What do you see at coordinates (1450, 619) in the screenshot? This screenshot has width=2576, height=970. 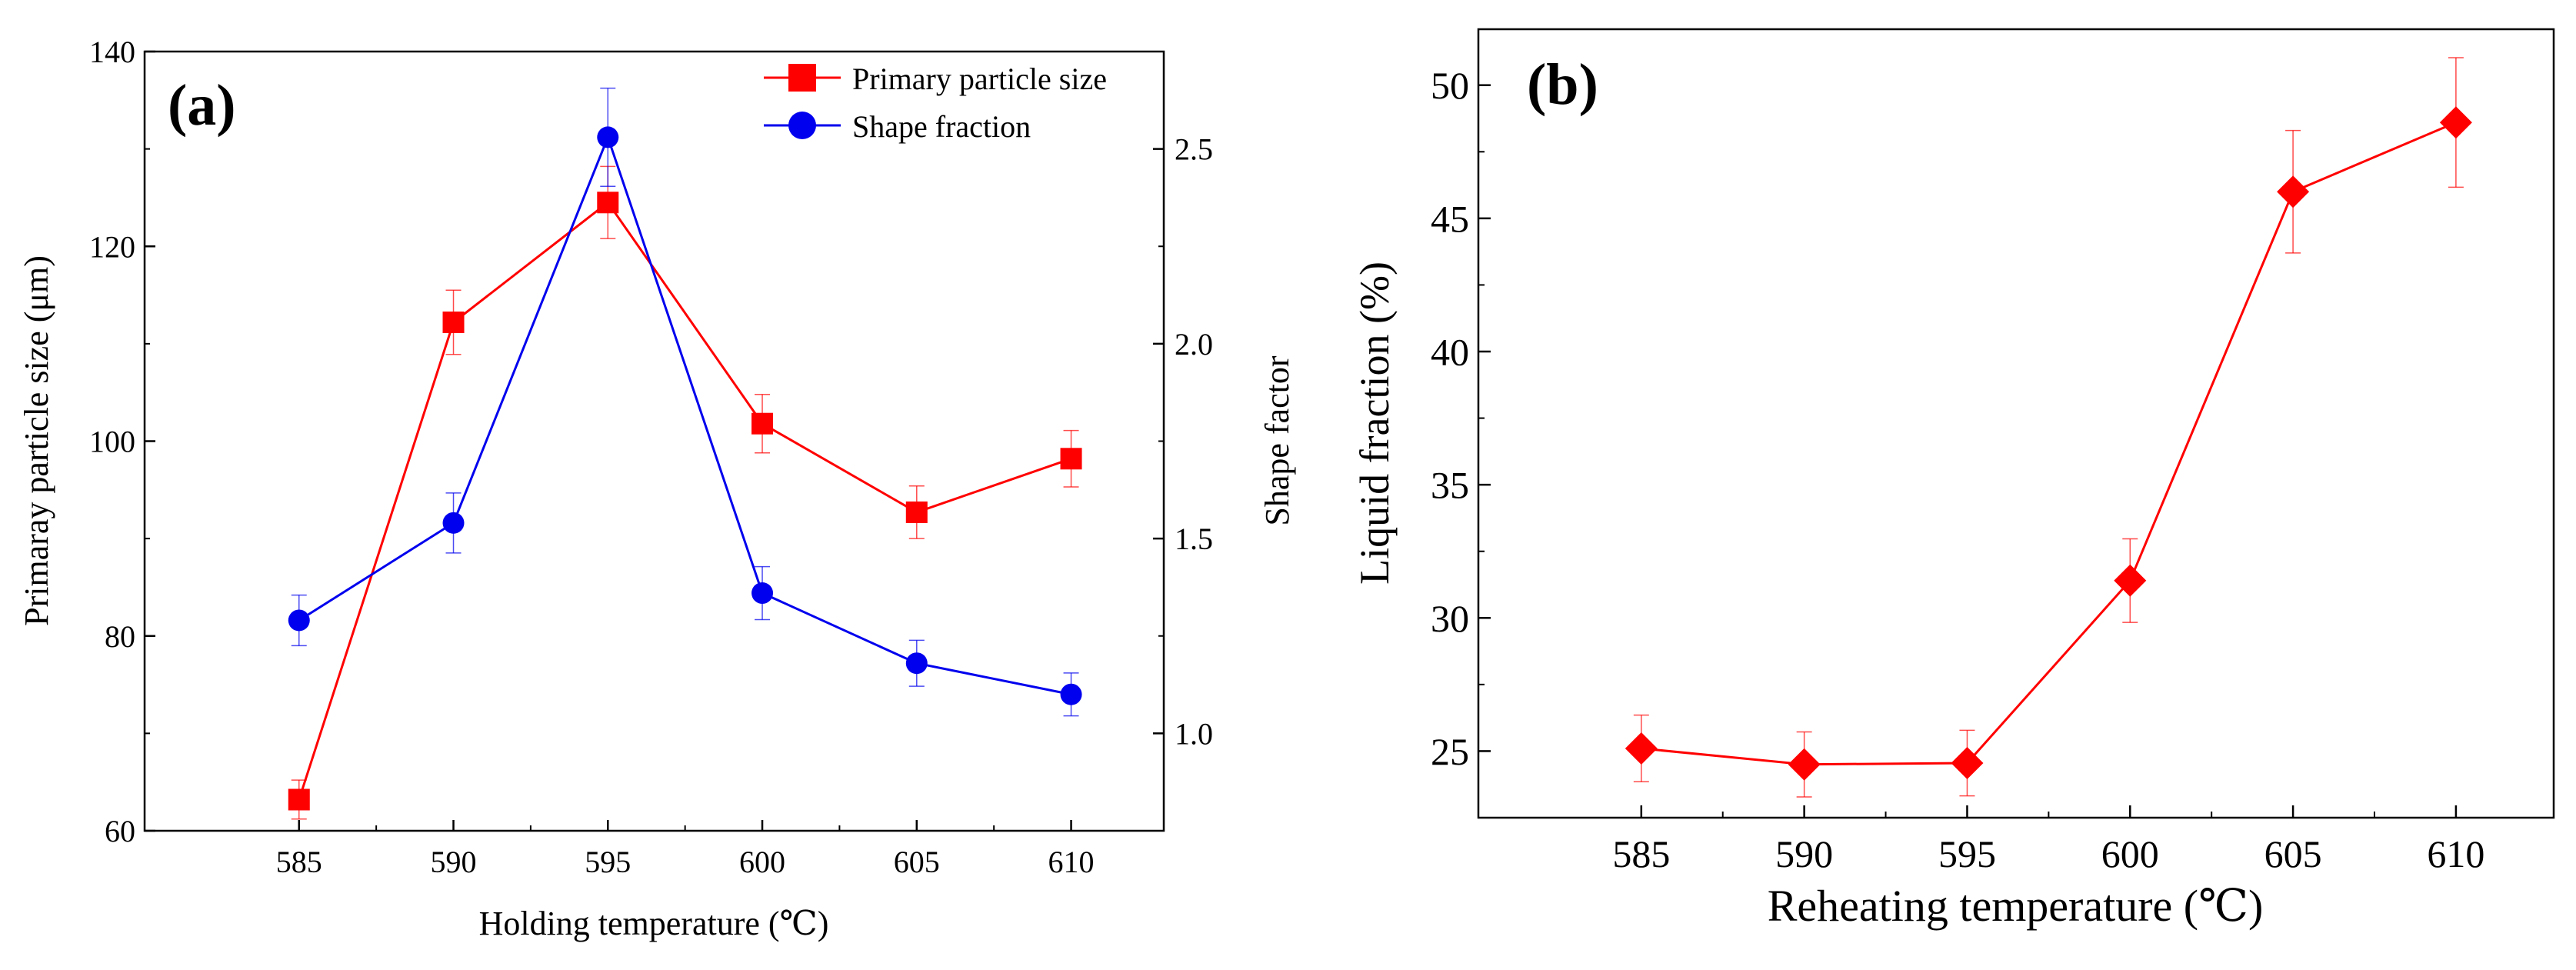 I see `y-tick-label: 30` at bounding box center [1450, 619].